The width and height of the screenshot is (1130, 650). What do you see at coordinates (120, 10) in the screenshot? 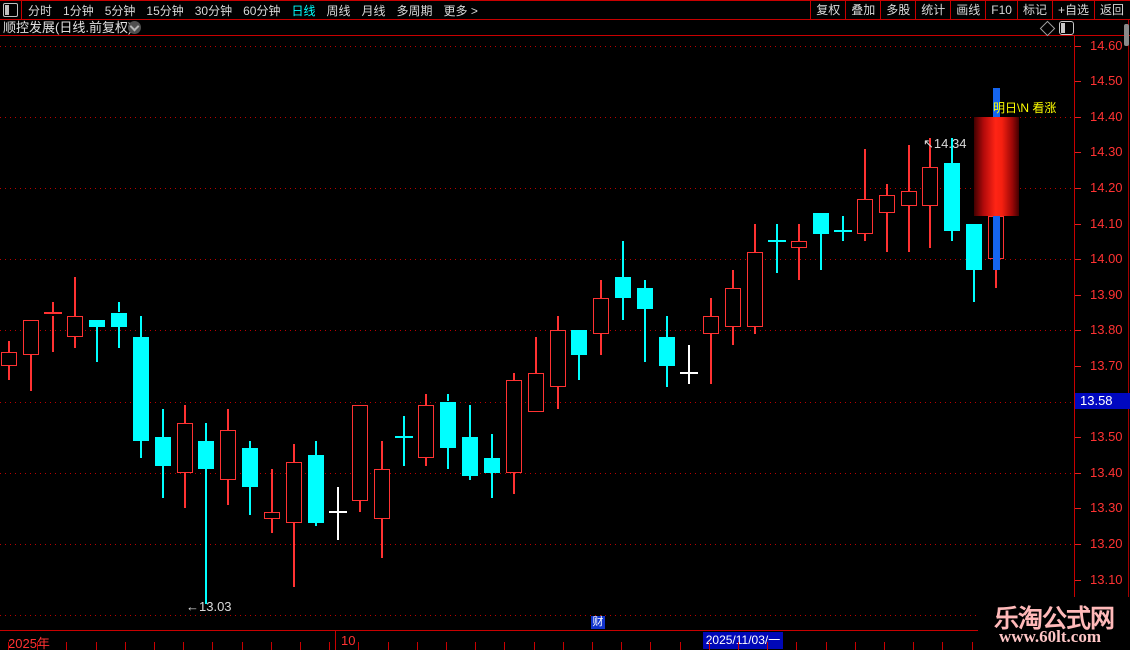
I see `period-item-2: 5分钟` at bounding box center [120, 10].